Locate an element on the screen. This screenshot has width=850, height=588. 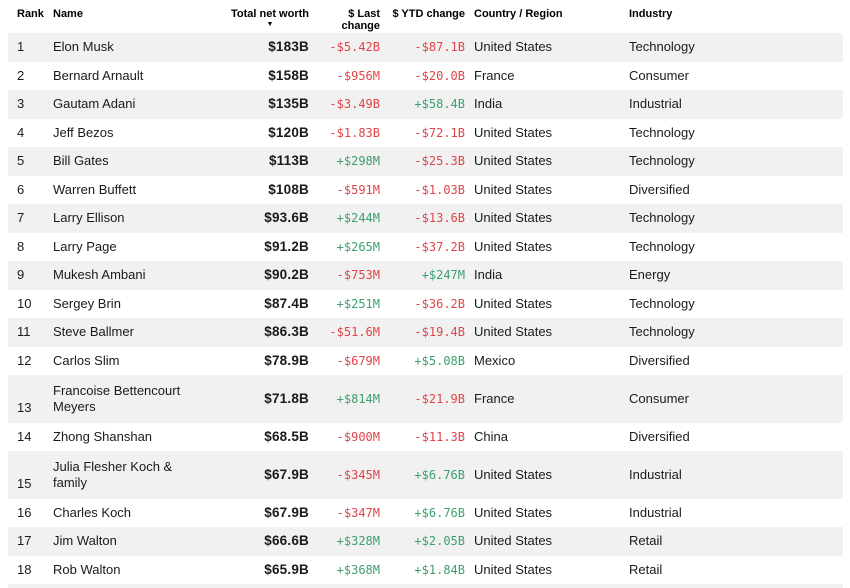
name-cell: Bill Gates is located at coordinates (81, 161).